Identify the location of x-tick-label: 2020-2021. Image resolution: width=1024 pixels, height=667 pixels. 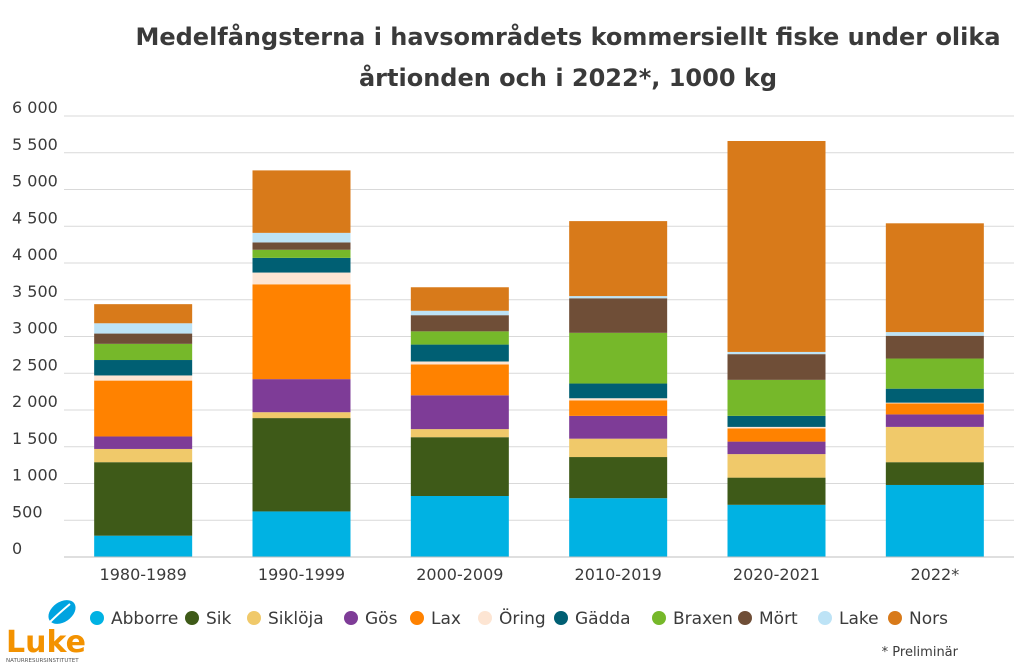
(776, 574).